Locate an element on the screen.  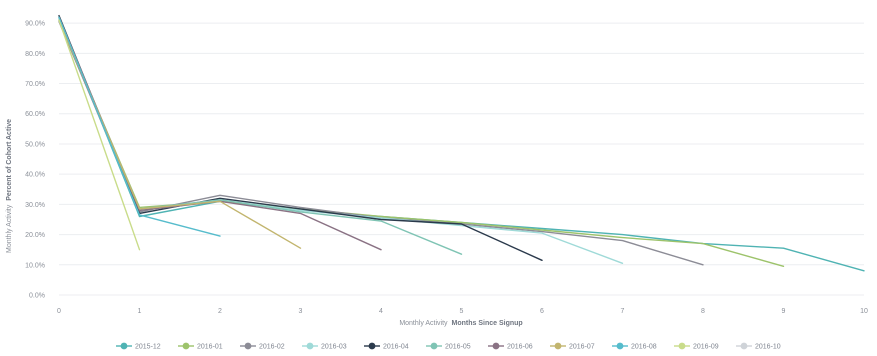
legend-label: 2016-02 is located at coordinates (272, 347).